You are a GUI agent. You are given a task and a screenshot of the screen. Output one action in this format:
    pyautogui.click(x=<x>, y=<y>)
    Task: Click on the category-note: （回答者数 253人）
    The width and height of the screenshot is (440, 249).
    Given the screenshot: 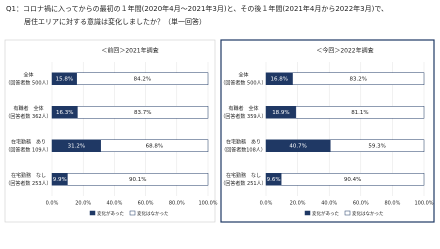 What is the action you would take?
    pyautogui.click(x=28, y=183)
    